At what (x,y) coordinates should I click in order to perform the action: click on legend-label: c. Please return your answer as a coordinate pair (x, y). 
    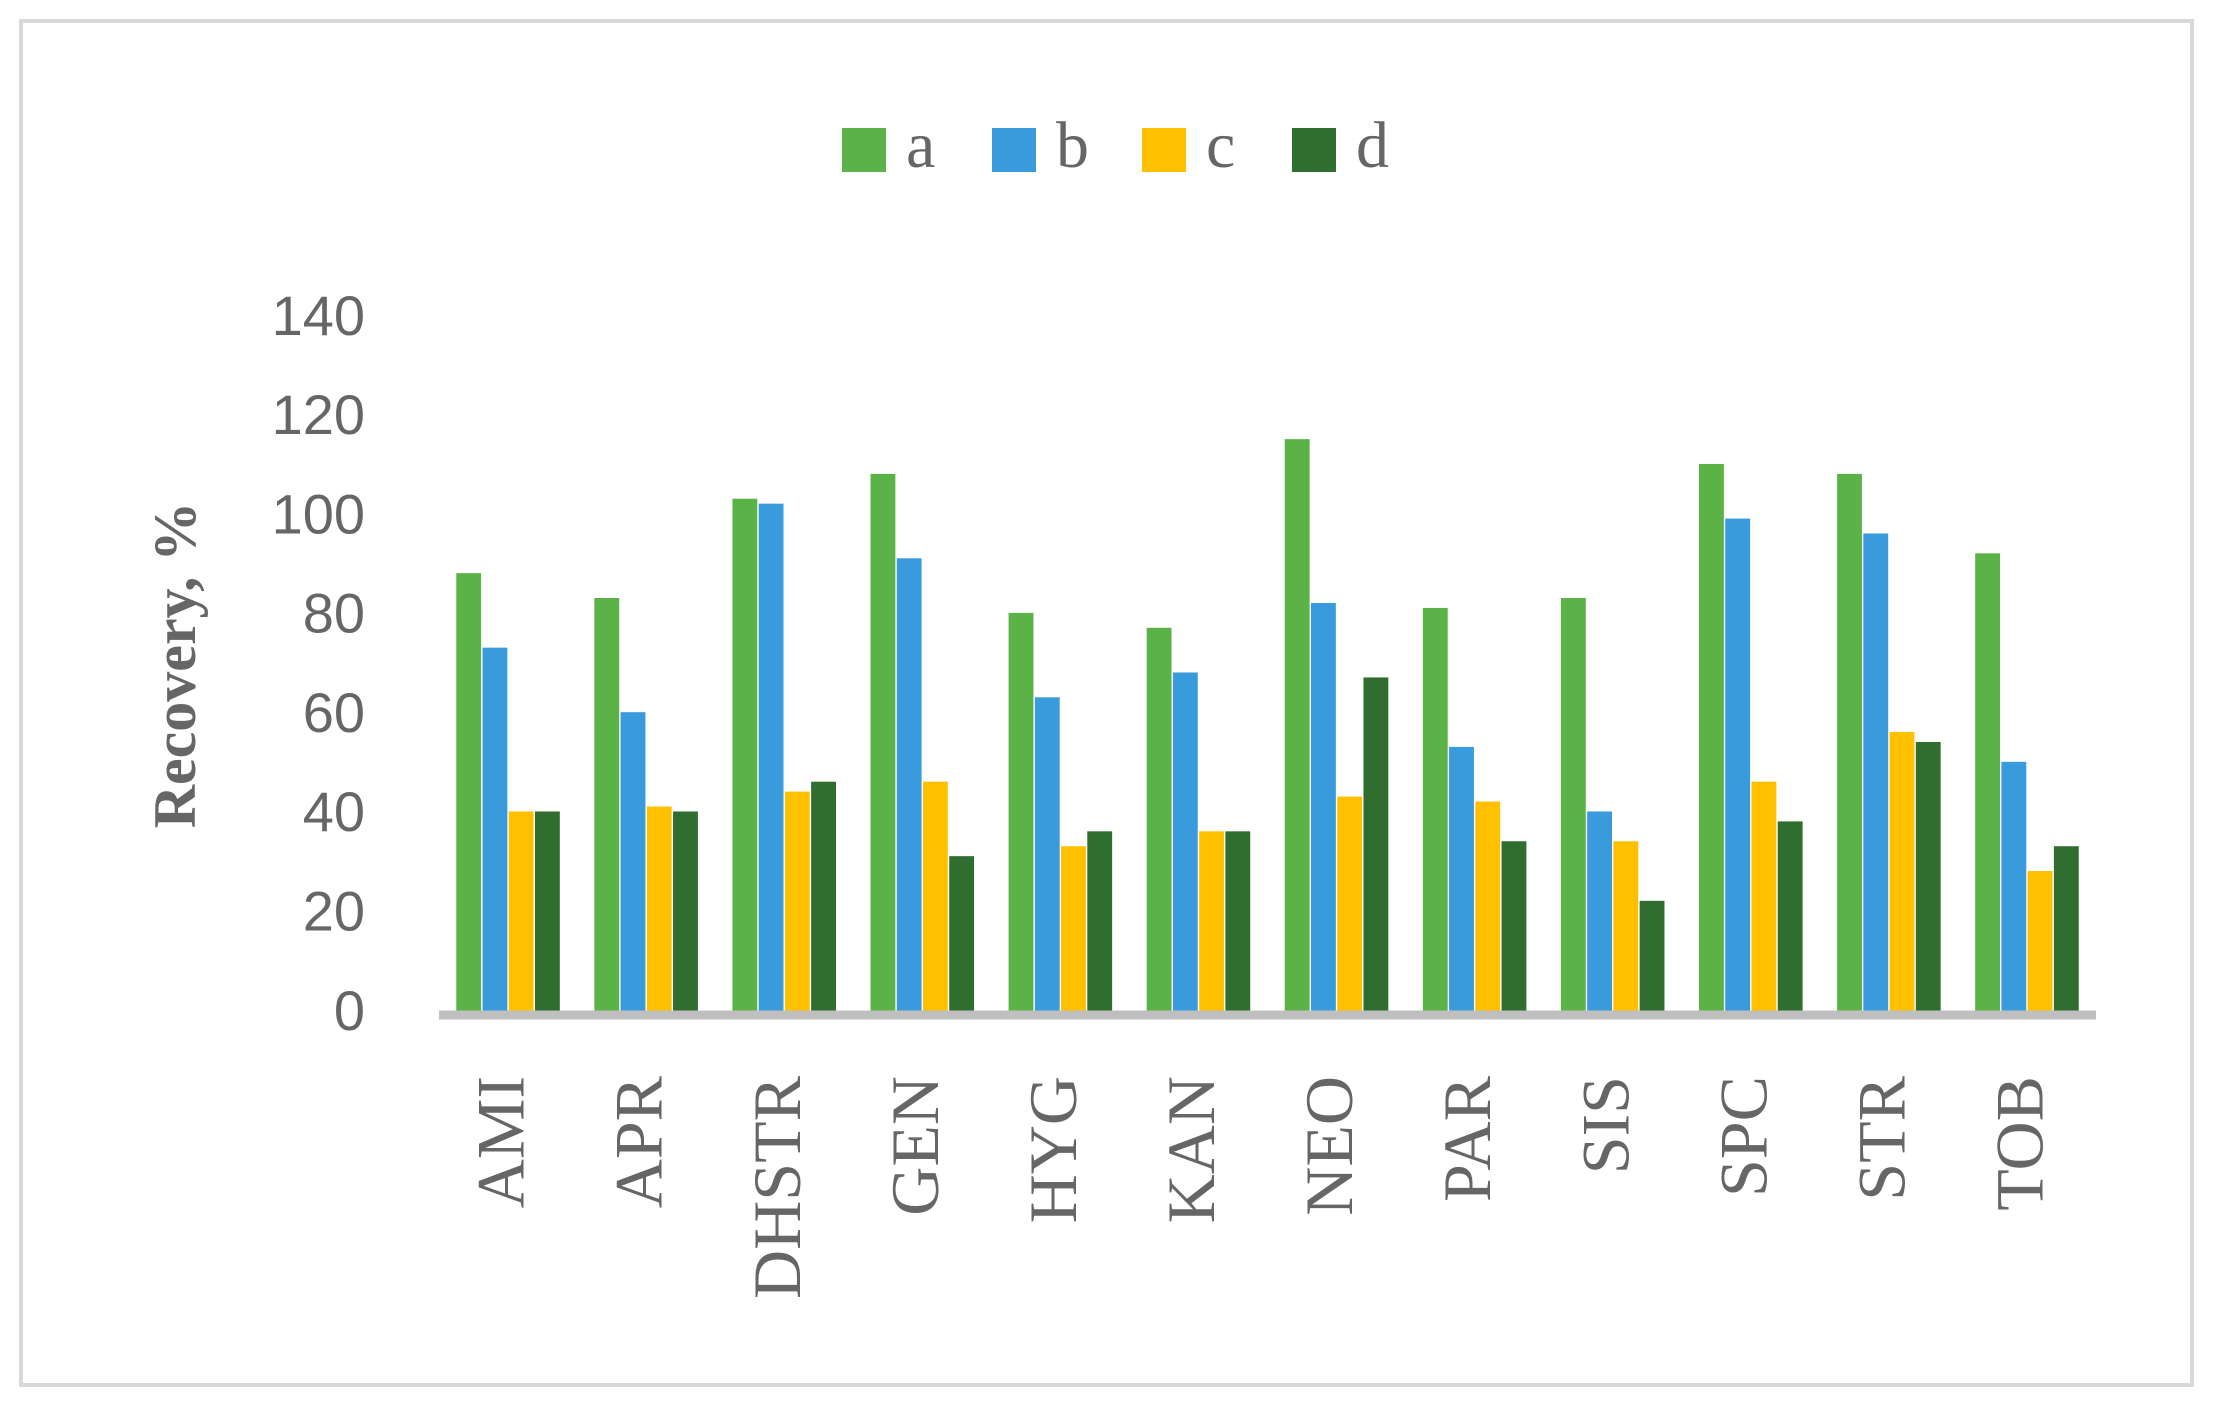
    Looking at the image, I should click on (1220, 145).